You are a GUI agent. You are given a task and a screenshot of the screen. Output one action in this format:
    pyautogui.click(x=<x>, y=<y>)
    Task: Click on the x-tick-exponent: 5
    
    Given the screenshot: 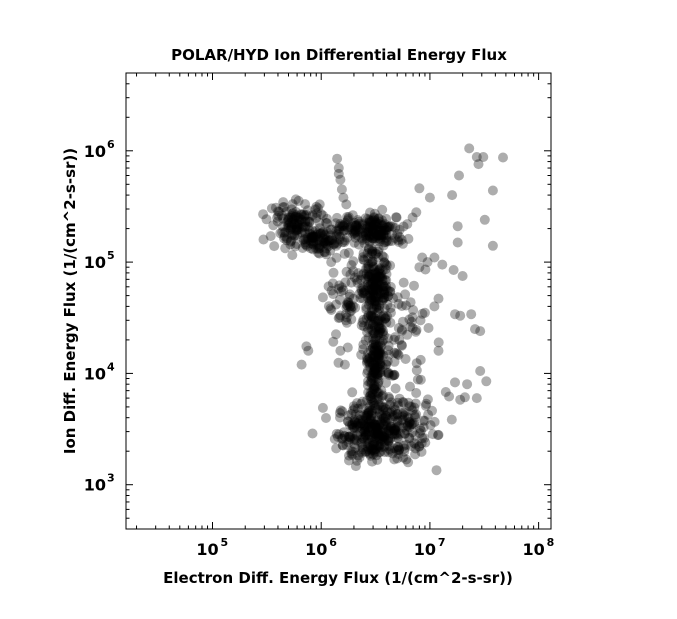 What is the action you would take?
    pyautogui.click(x=225, y=542)
    